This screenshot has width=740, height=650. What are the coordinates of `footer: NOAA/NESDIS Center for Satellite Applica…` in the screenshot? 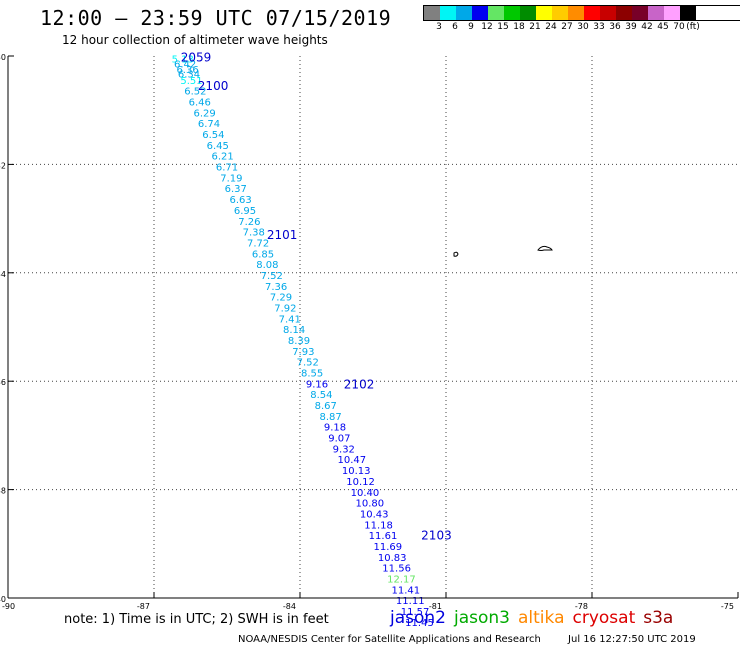 It's located at (467, 639).